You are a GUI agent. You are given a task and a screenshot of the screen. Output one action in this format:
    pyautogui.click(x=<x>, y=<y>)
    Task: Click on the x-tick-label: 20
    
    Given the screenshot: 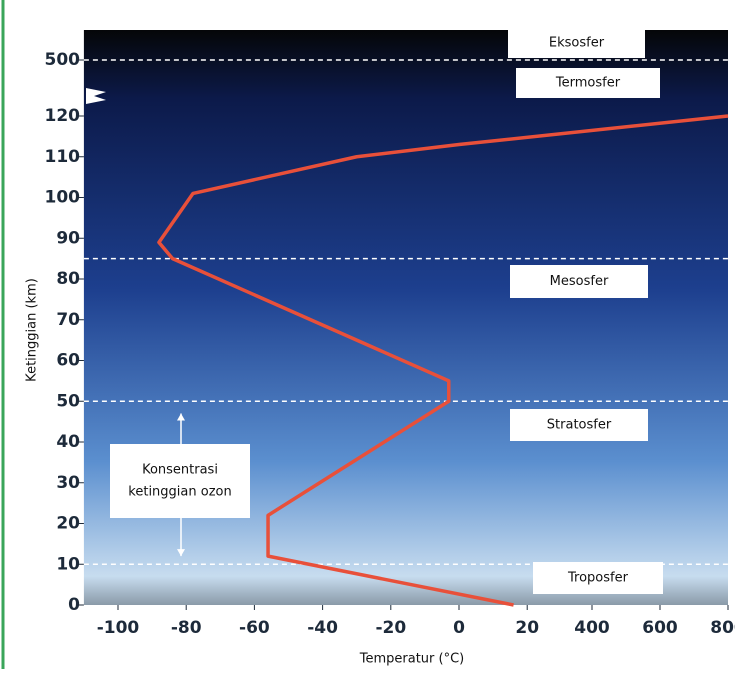 What is the action you would take?
    pyautogui.click(x=527, y=628)
    